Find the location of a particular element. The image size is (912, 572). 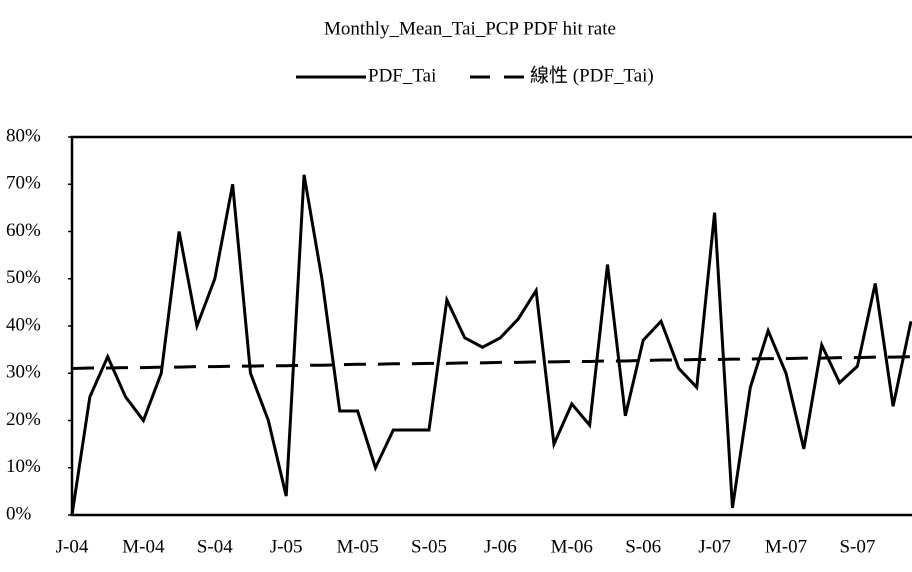

y-tick-label: 10% is located at coordinates (23, 466).